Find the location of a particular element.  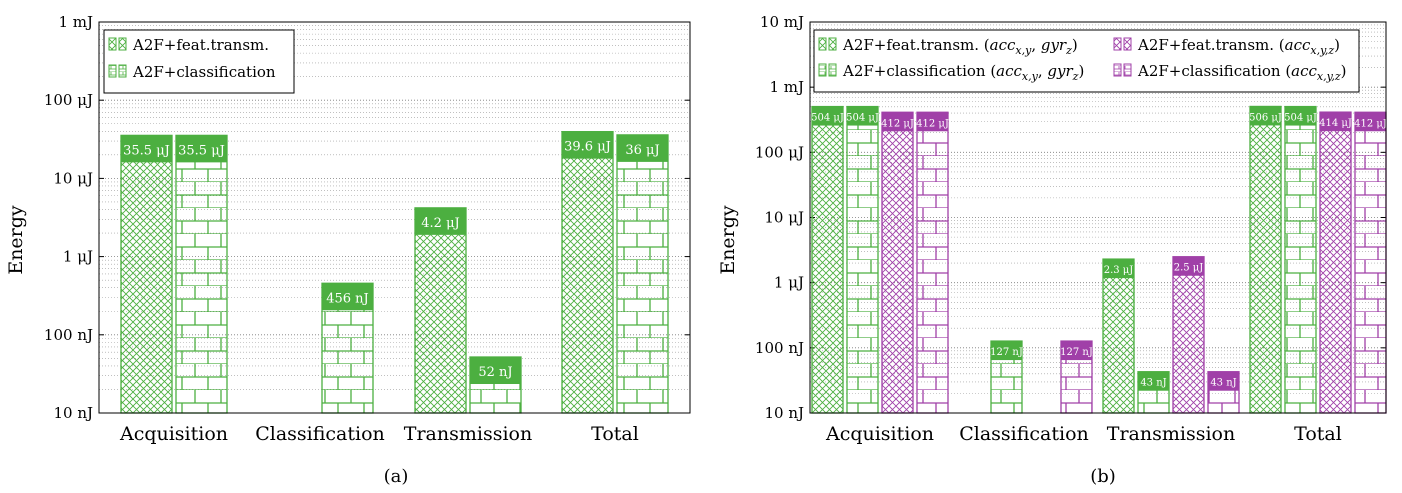

bar-value-label: 506 μJ is located at coordinates (1265, 117).